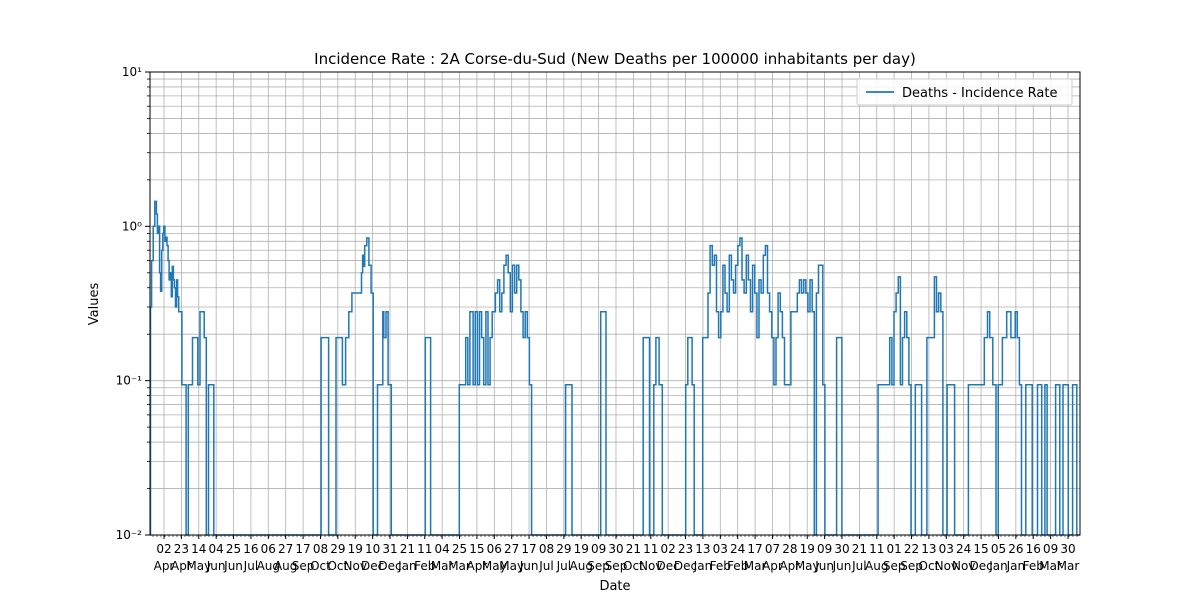 This screenshot has height=600, width=1200. What do you see at coordinates (129, 535) in the screenshot?
I see `y-tick-label: 10⁻²` at bounding box center [129, 535].